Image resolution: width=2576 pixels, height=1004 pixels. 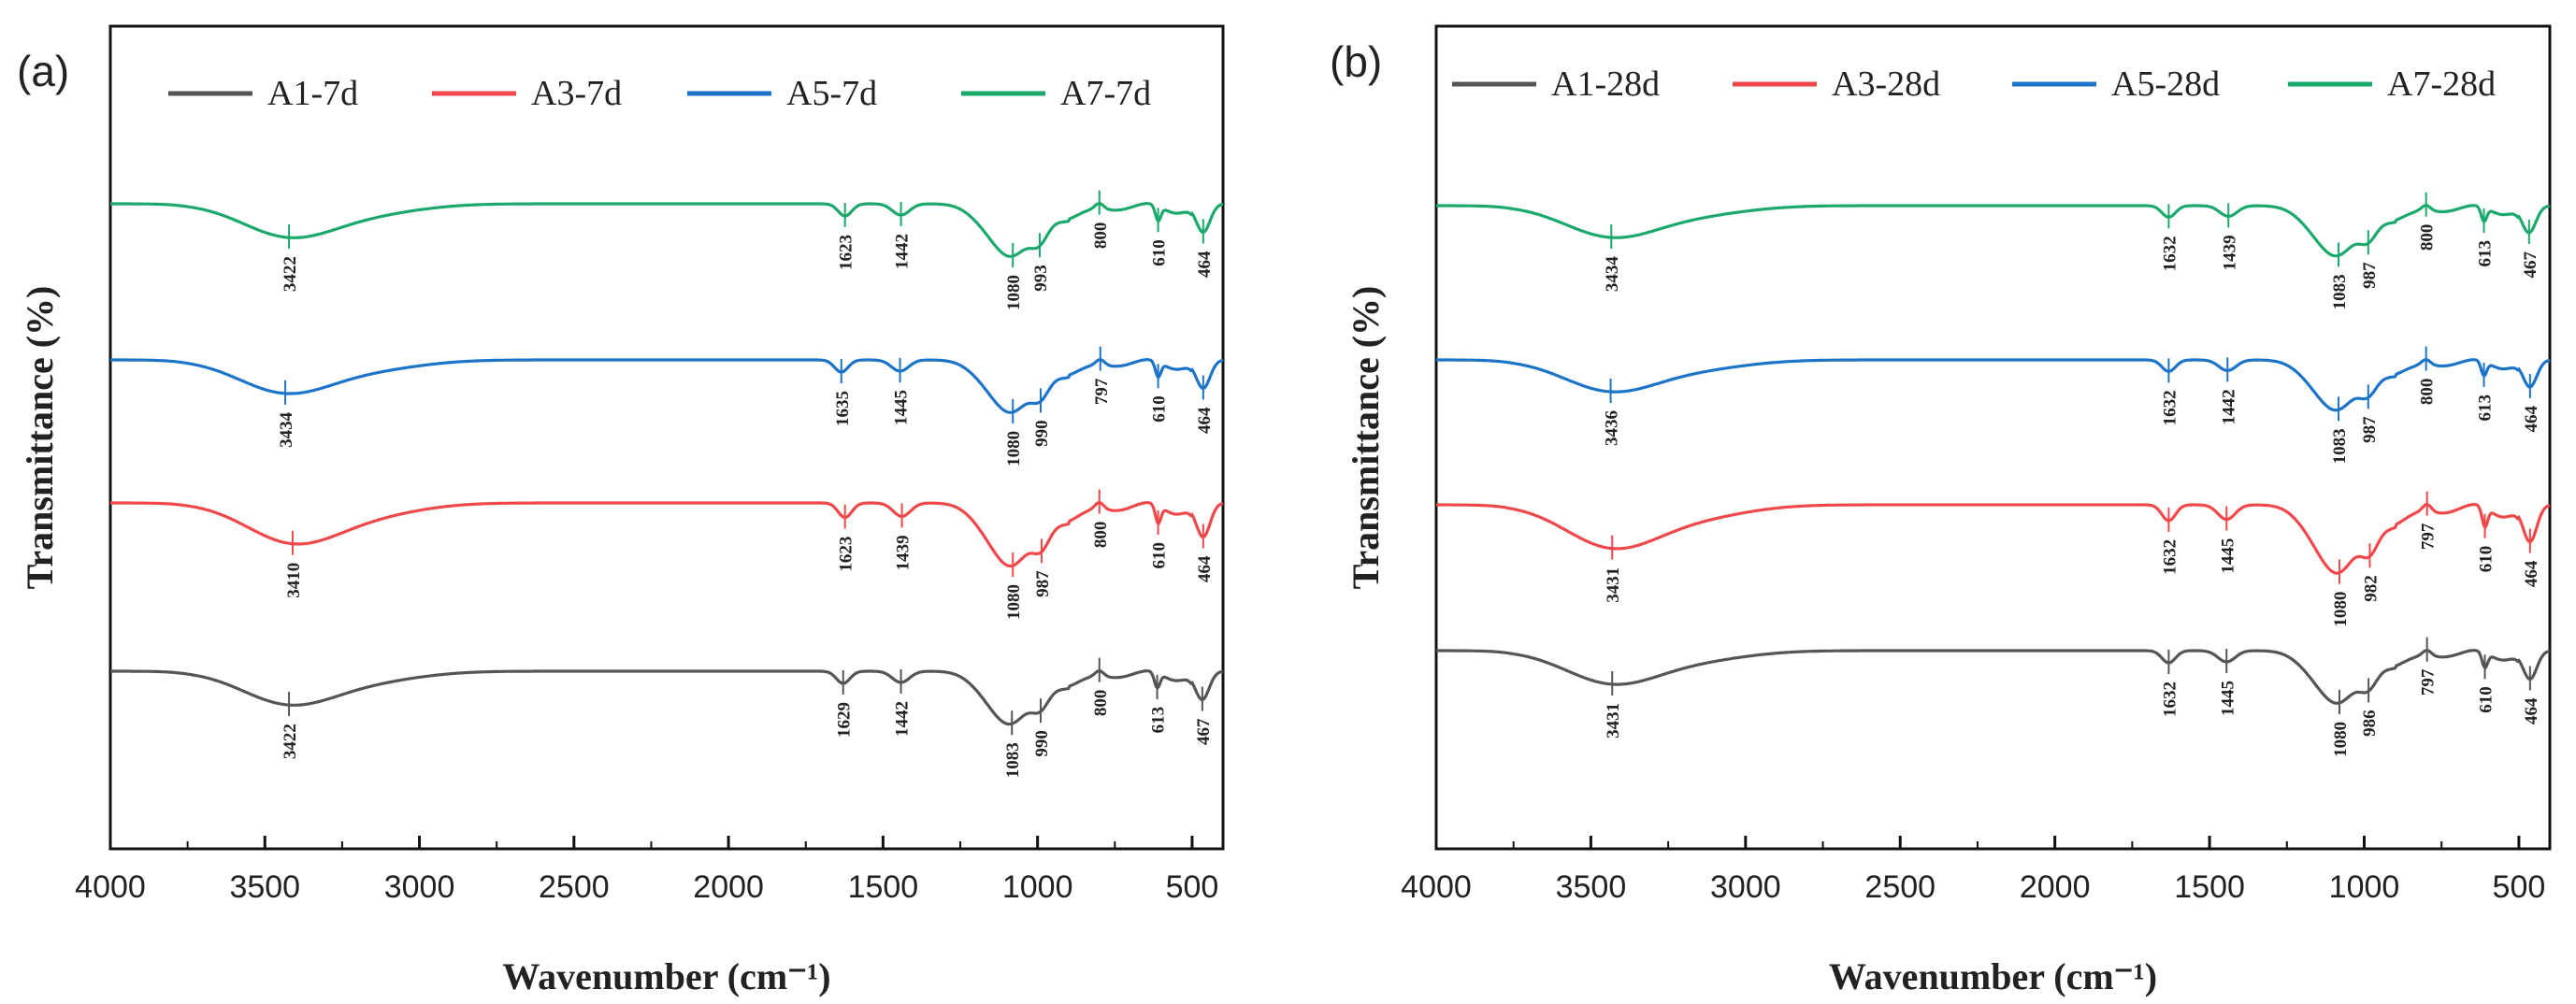 What do you see at coordinates (2370, 723) in the screenshot?
I see `peak-label: 986` at bounding box center [2370, 723].